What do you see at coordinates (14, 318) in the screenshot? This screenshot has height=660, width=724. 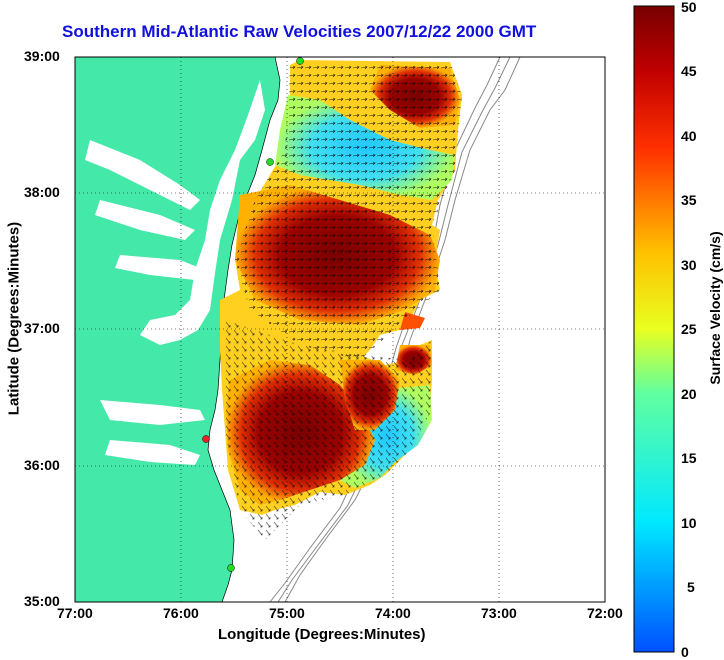 I see `y-axis-label: Latitude (Degrees:Minutes)` at bounding box center [14, 318].